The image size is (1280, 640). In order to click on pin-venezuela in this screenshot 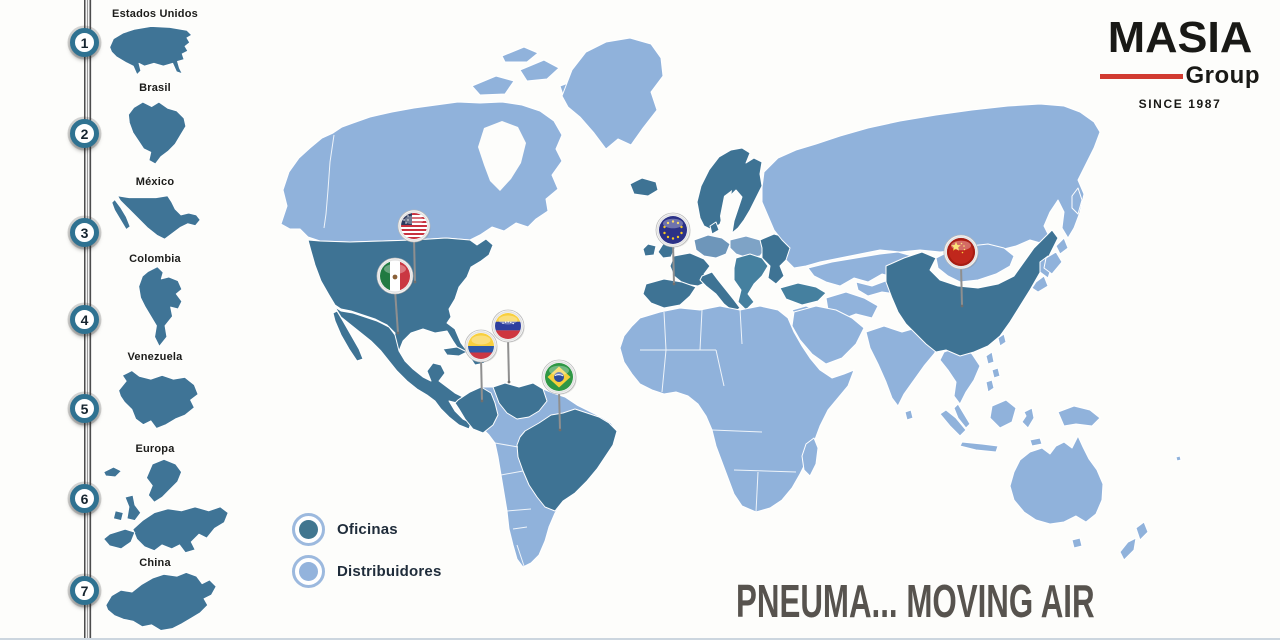, I will do `click(508, 346)`.